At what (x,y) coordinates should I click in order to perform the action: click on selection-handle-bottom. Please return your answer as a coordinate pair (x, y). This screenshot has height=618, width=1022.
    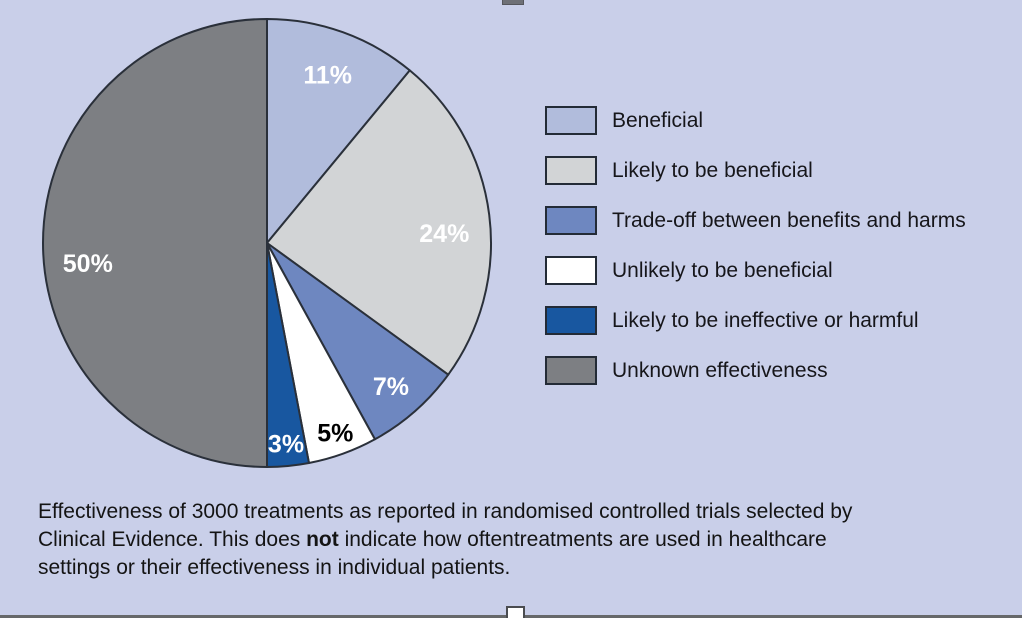
    Looking at the image, I should click on (515, 612).